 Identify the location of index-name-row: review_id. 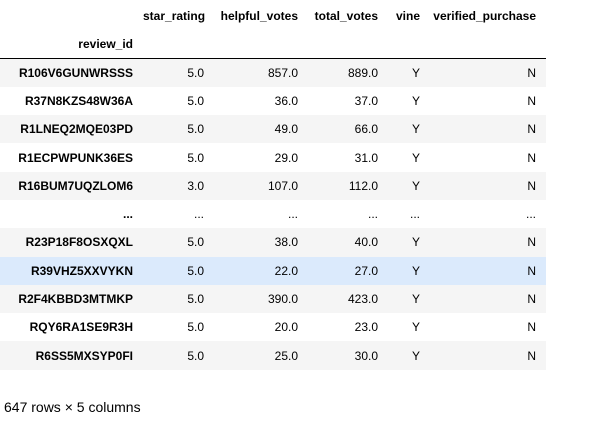
(273, 44).